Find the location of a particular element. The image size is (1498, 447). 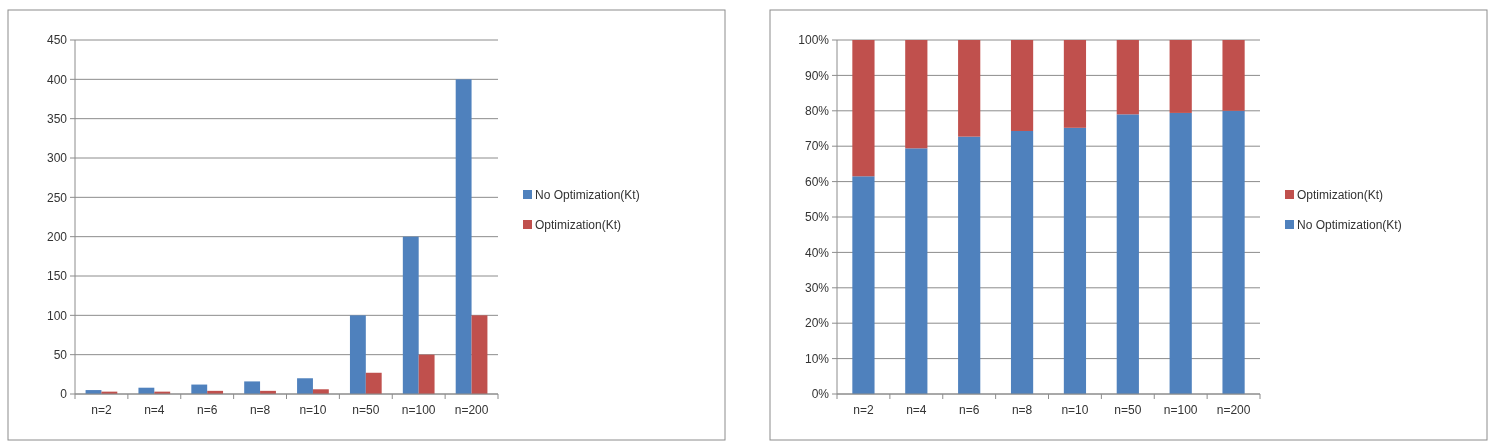

y-tick-label: 0 is located at coordinates (64, 394).